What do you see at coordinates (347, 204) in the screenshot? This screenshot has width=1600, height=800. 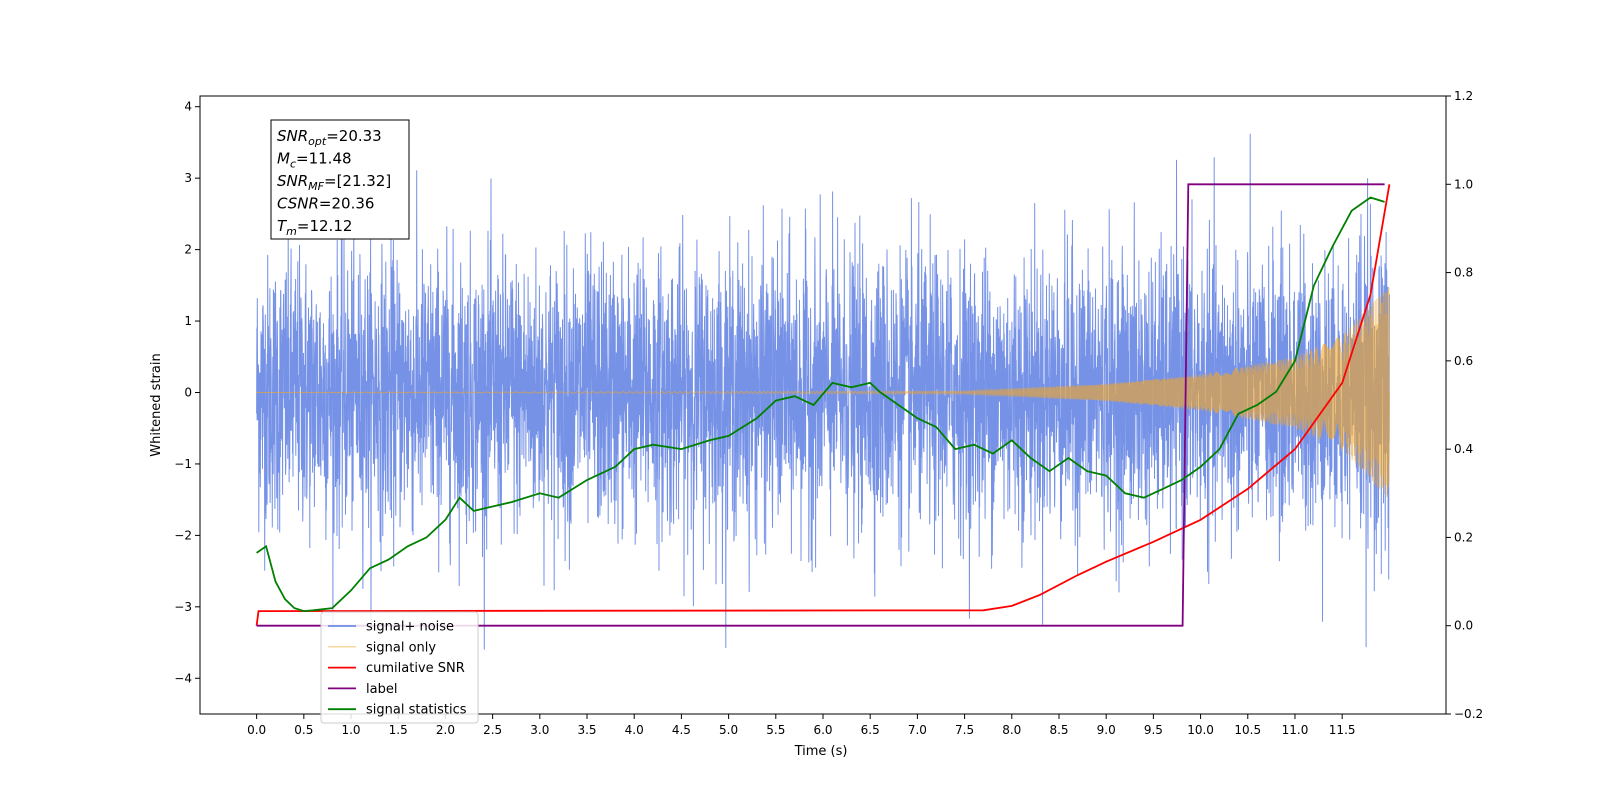 I see `stat-value: =20.36` at bounding box center [347, 204].